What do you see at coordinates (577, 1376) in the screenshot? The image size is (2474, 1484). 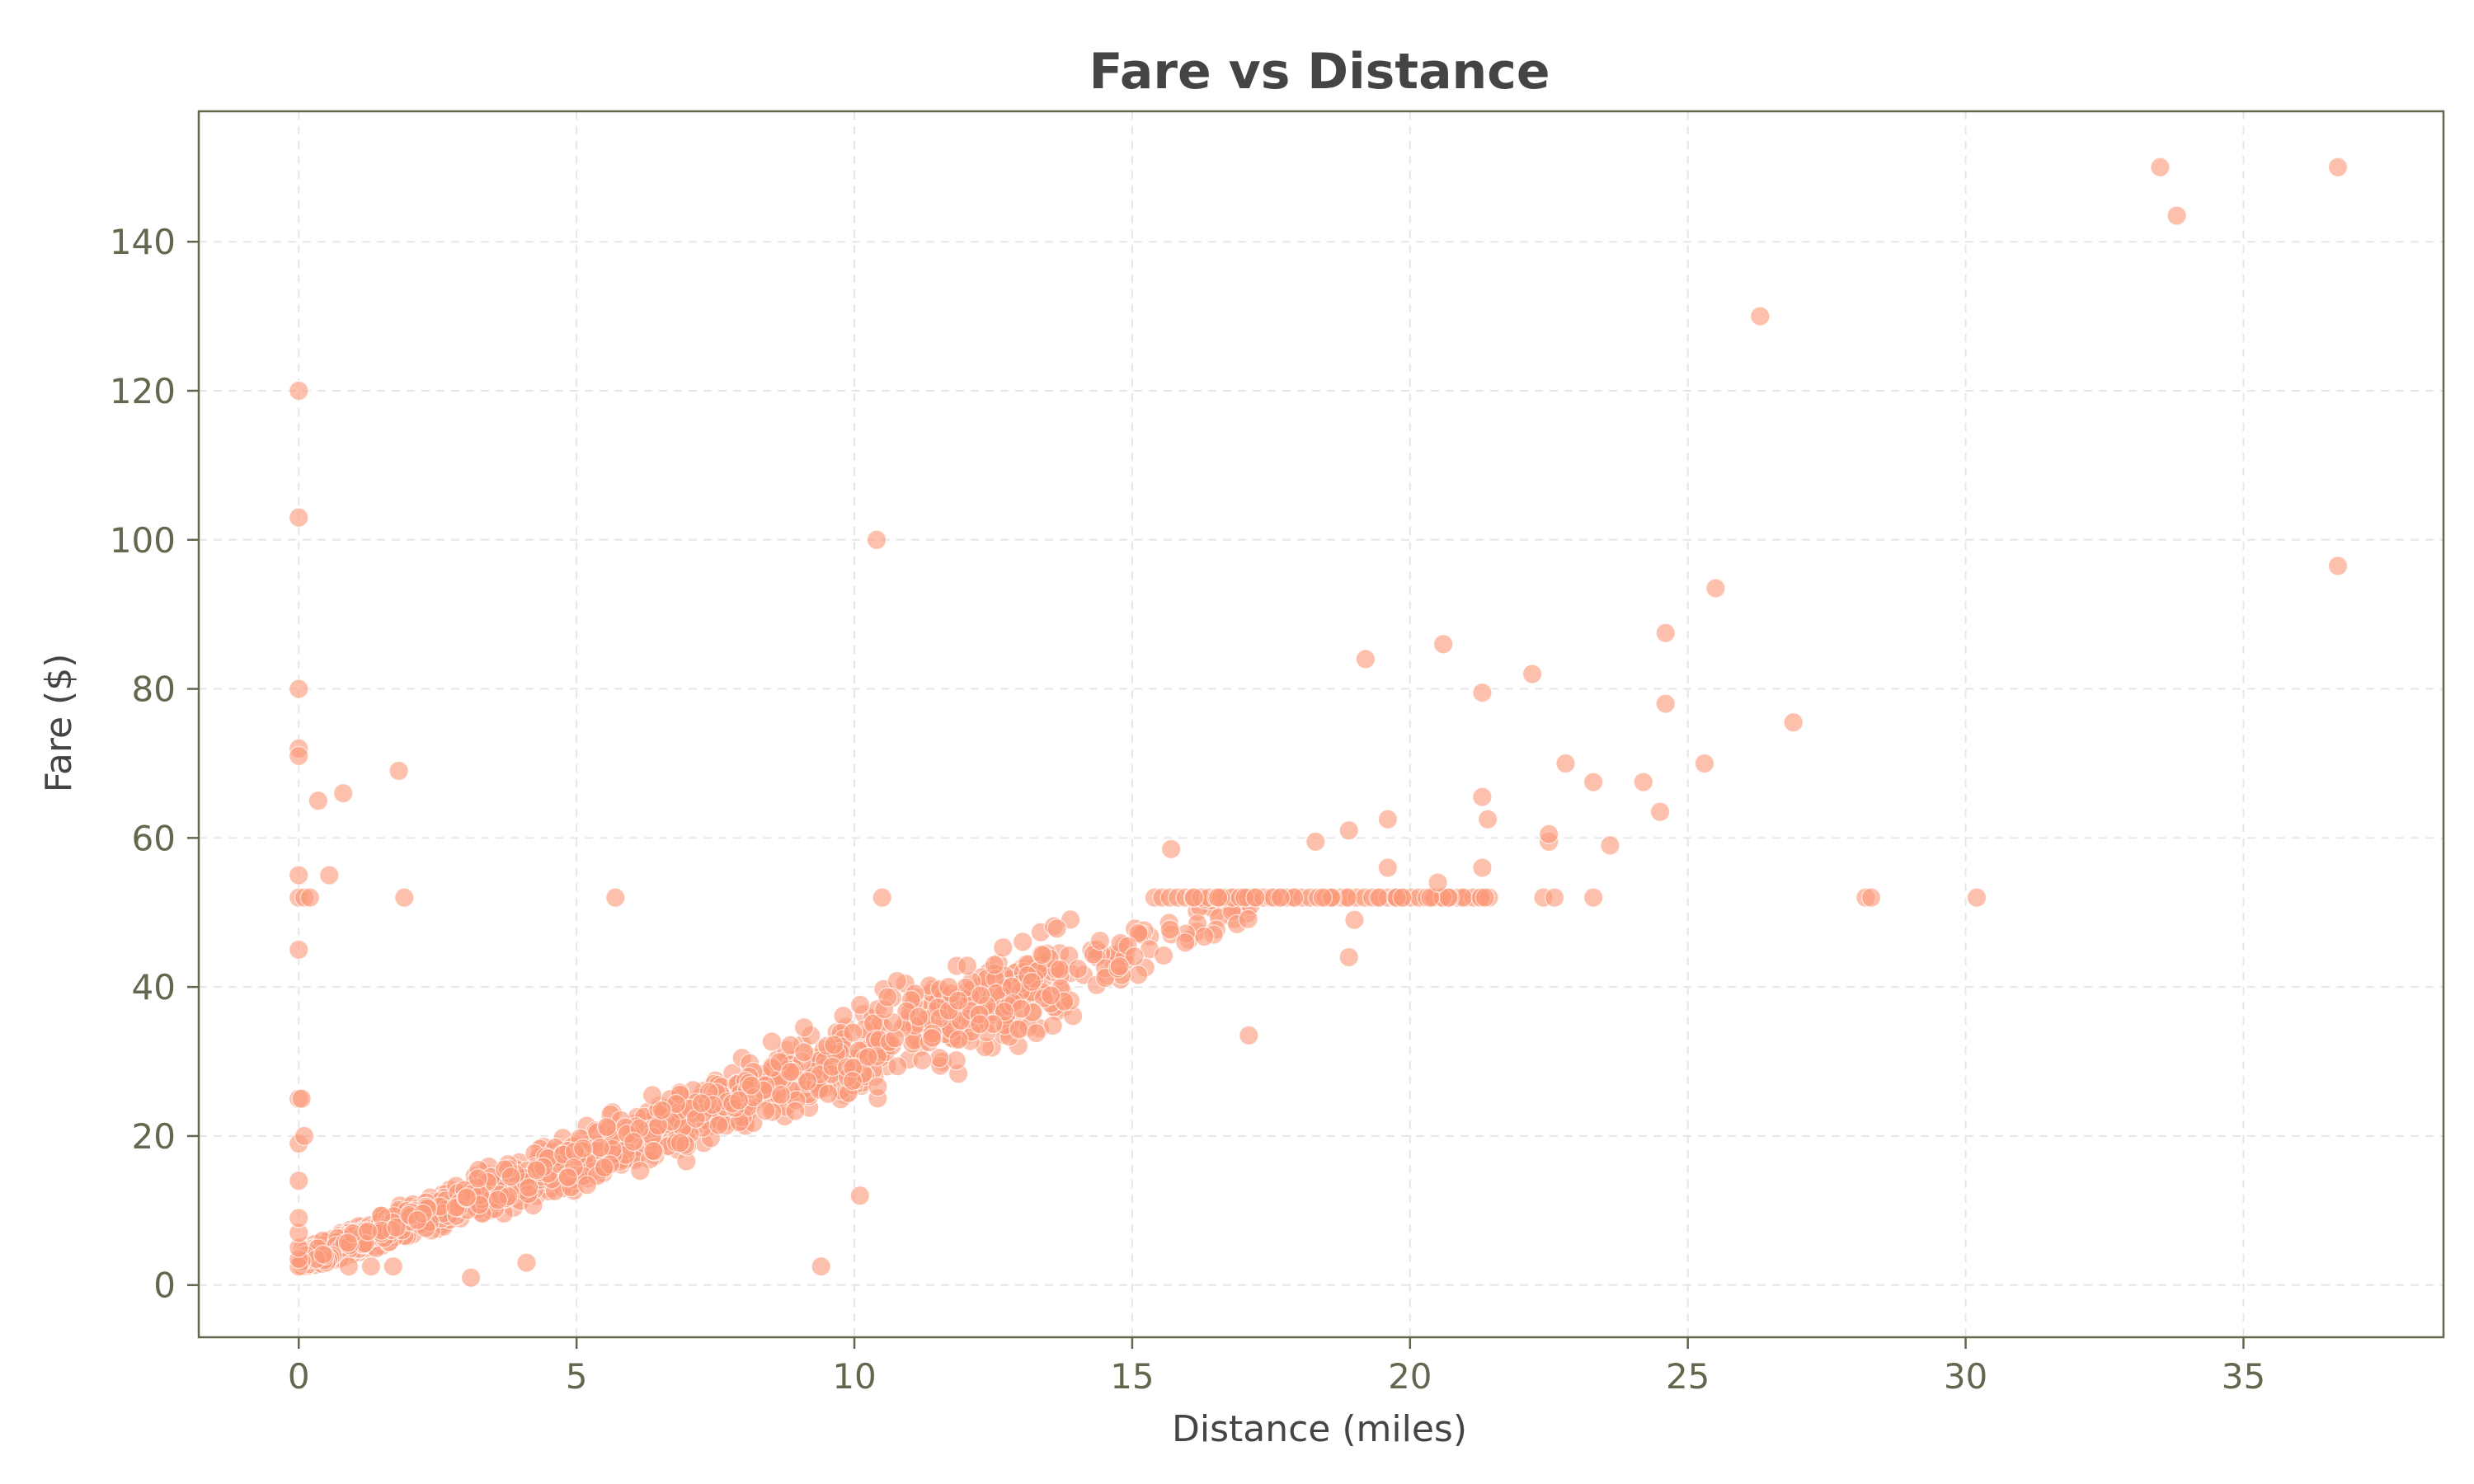 I see `x-tick-label: 5` at bounding box center [577, 1376].